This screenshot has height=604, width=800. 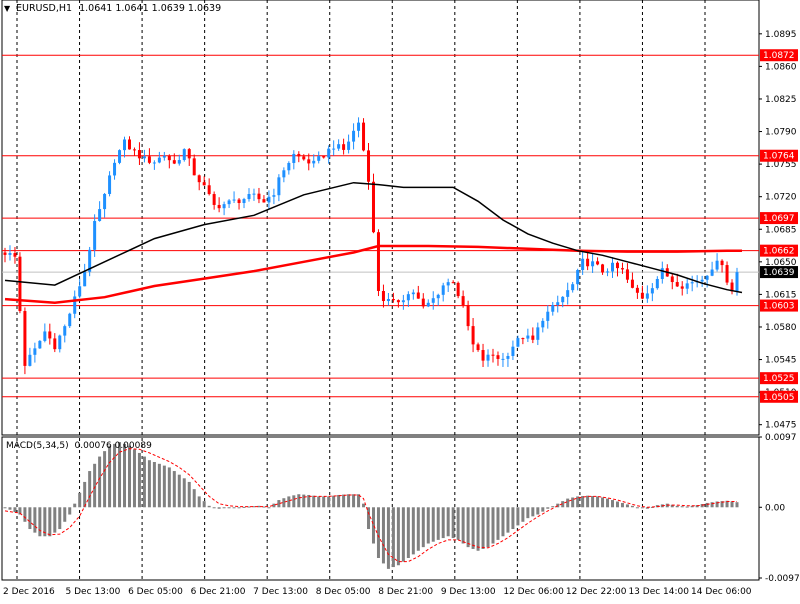 I want to click on y-tick-label: 1.0720, so click(x=781, y=198).